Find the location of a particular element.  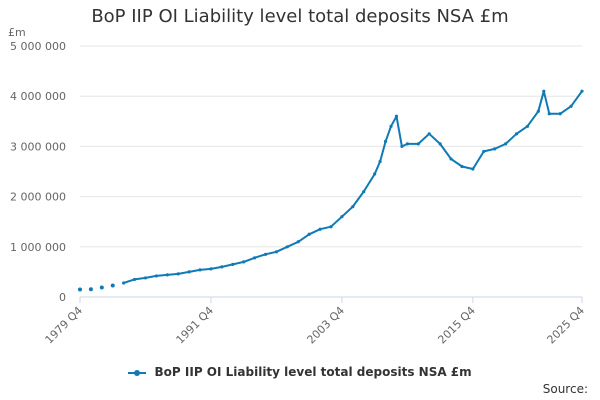

y-tick-label: 3 000 000 is located at coordinates (38, 146).